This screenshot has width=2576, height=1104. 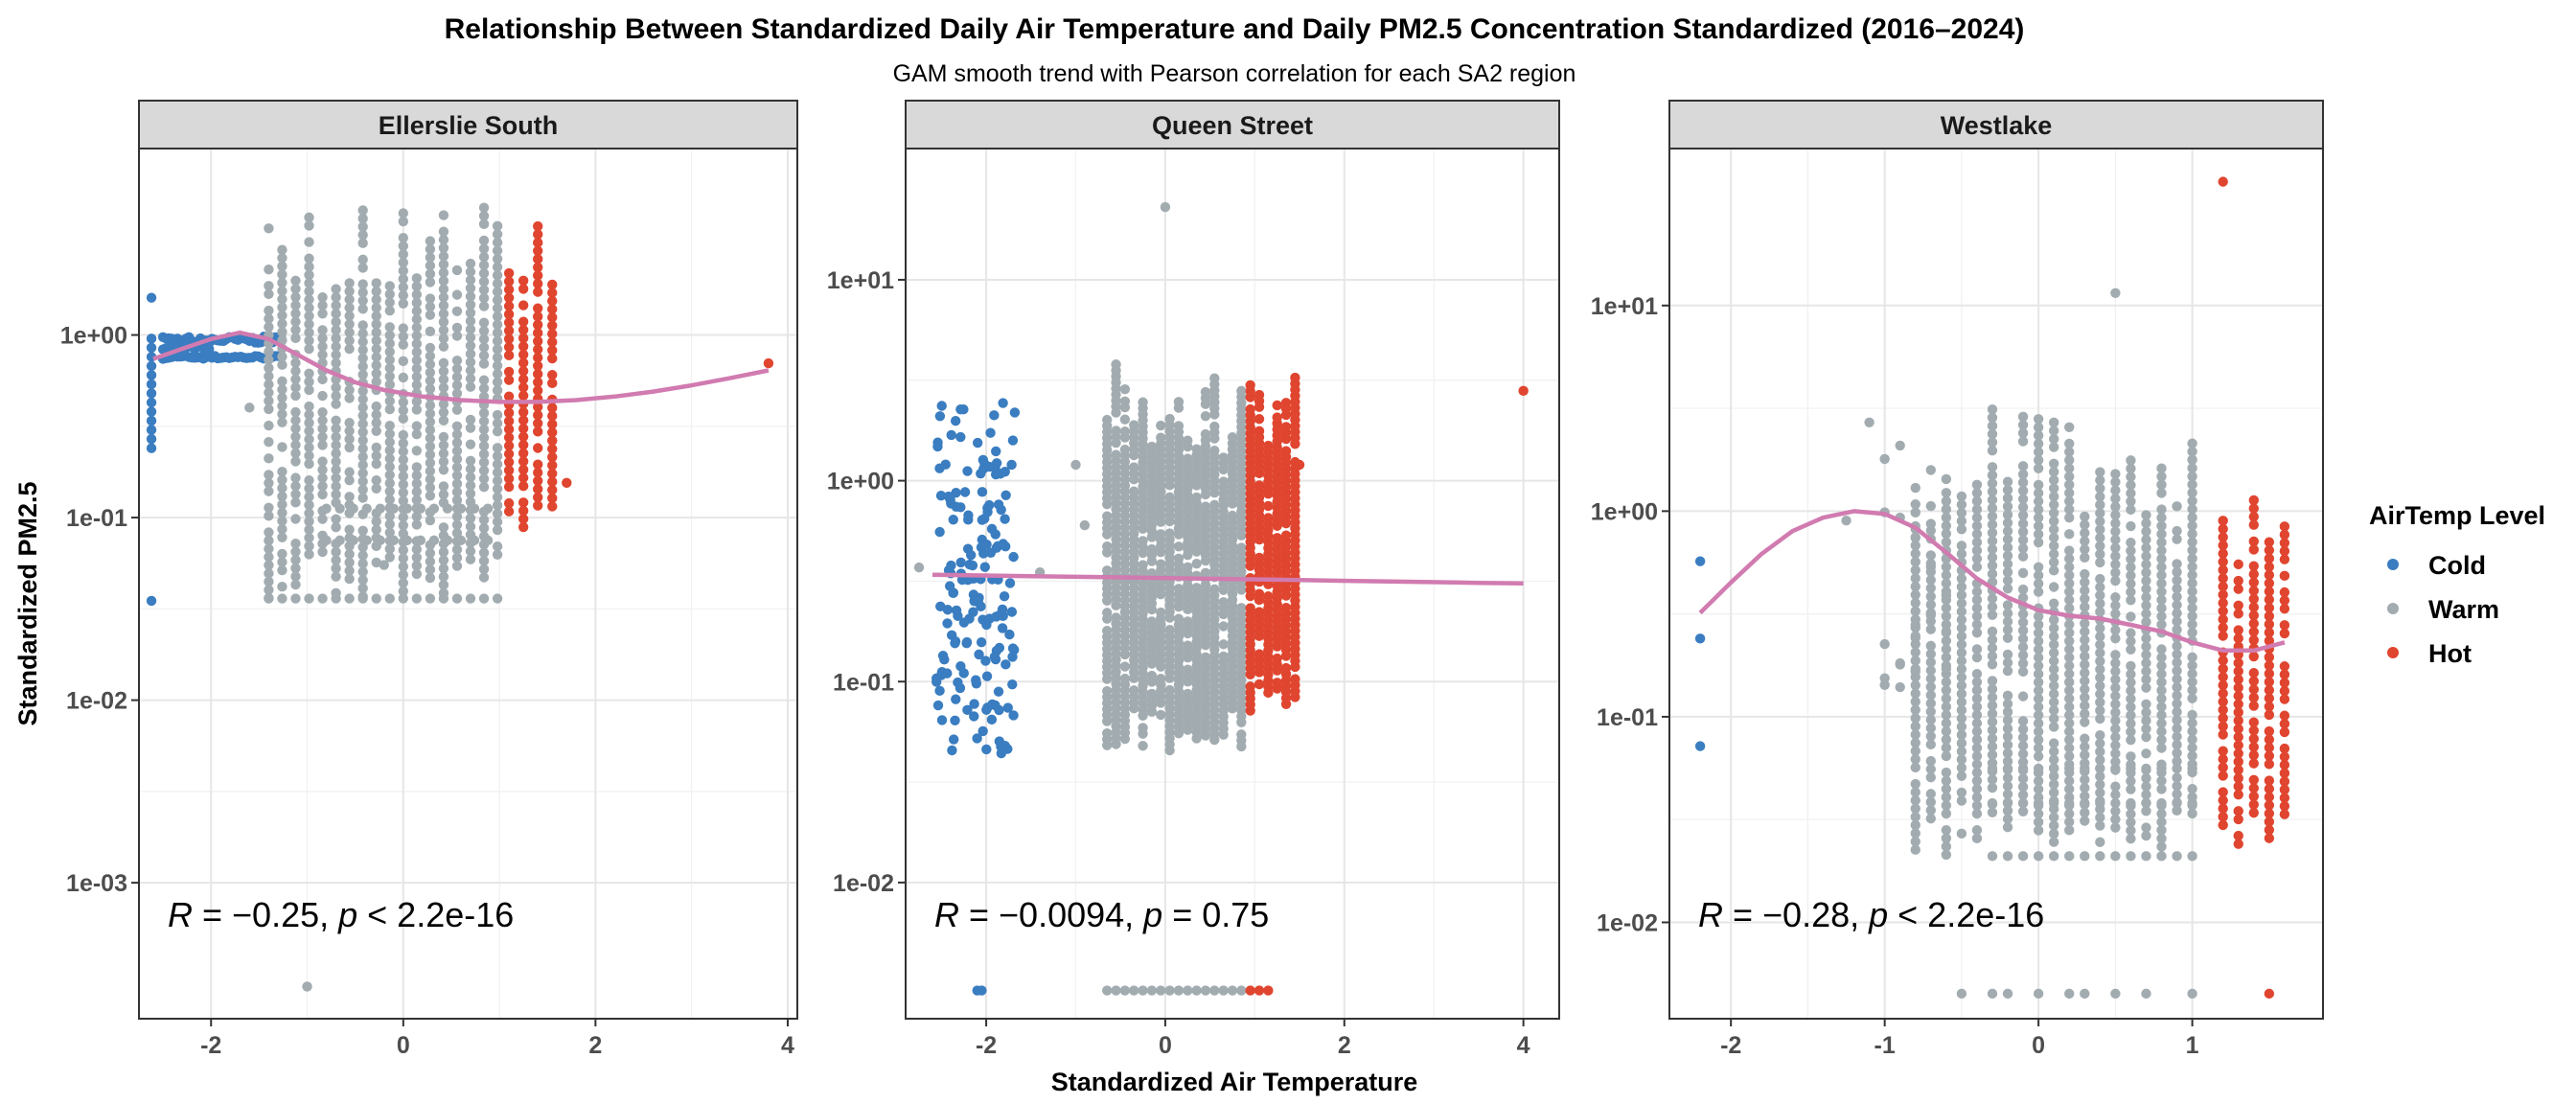 I want to click on x-tick-label: 2, so click(x=1344, y=1045).